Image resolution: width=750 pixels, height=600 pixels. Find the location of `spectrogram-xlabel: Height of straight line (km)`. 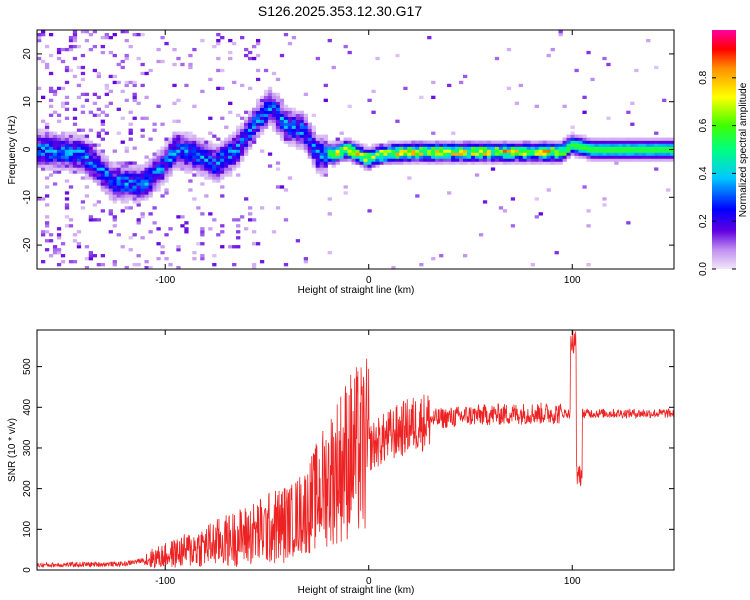

spectrogram-xlabel: Height of straight line (km) is located at coordinates (356, 290).